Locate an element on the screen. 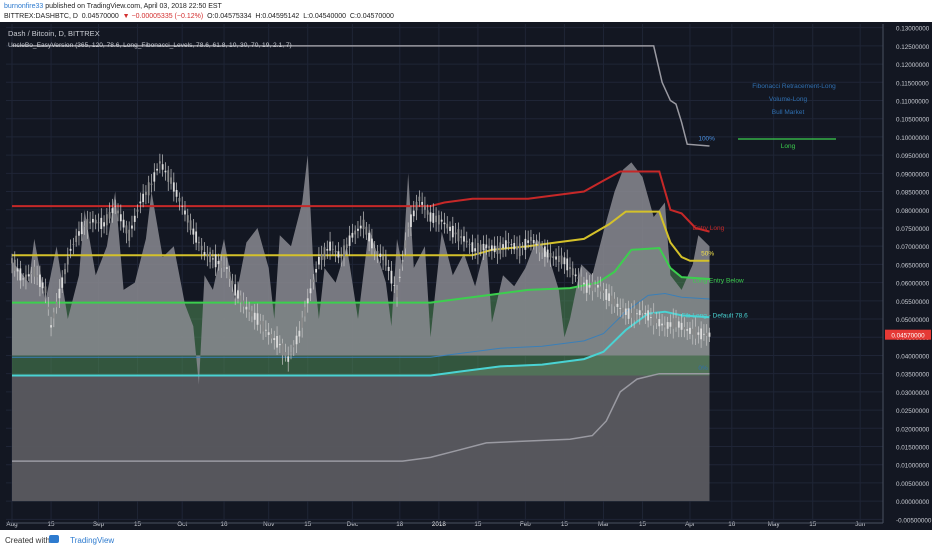 This screenshot has width=932, height=550. series-line-100pct is located at coordinates (361, 96).